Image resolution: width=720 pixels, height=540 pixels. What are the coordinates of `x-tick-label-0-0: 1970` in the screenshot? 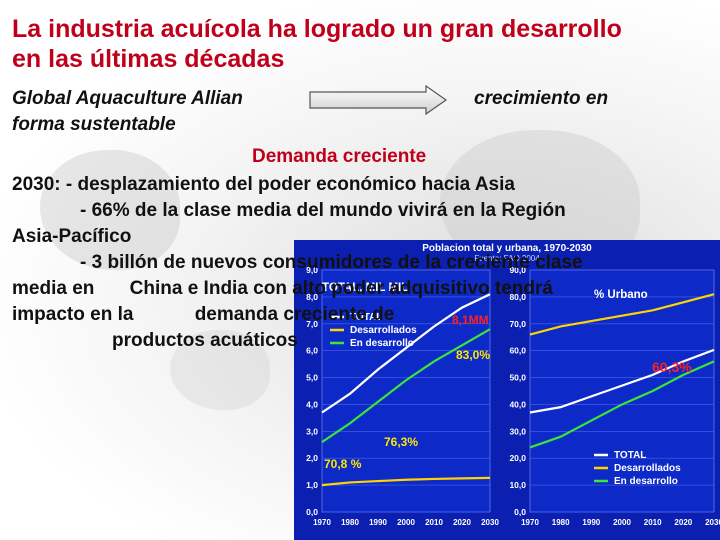 It's located at (322, 522).